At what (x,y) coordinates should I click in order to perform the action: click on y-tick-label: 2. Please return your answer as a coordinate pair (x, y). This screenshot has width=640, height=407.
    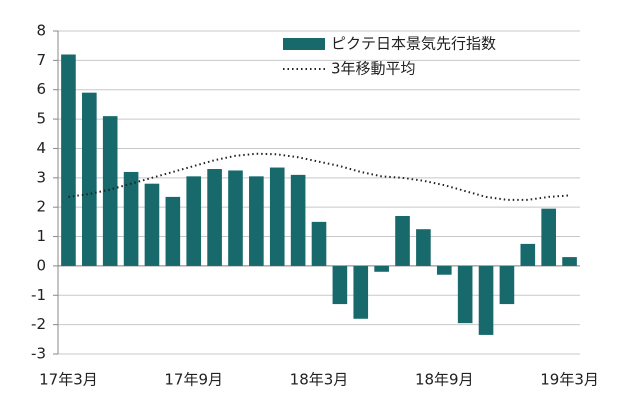
    Looking at the image, I should click on (41, 207).